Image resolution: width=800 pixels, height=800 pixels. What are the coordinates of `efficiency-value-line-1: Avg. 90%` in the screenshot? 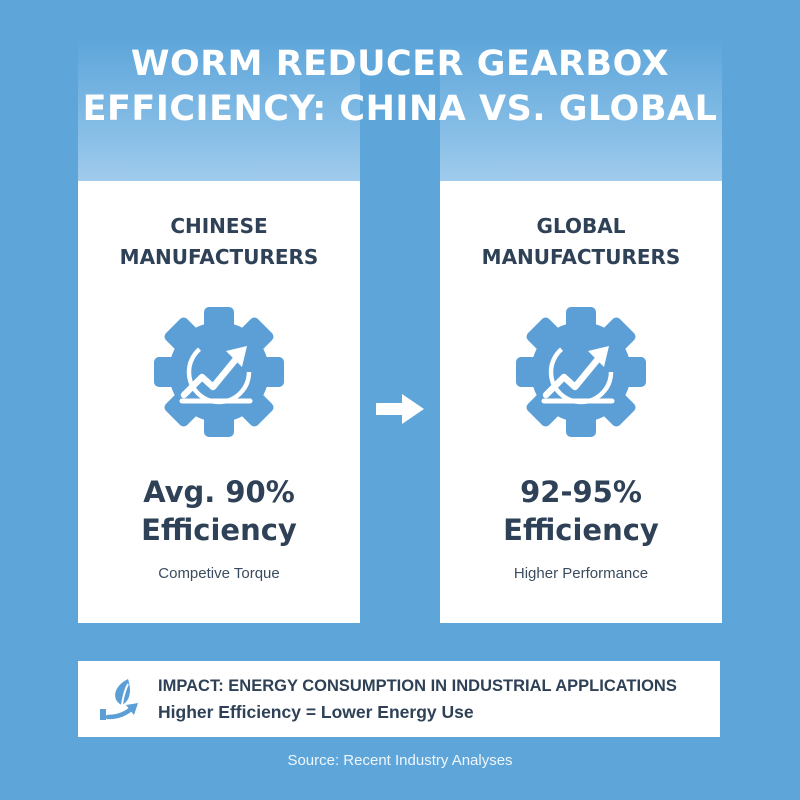 It's located at (219, 492).